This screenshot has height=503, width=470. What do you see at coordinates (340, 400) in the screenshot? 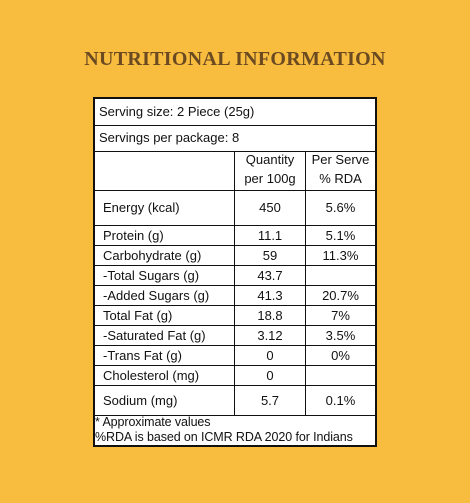
I see `nutrient-rda: 0.1%` at bounding box center [340, 400].